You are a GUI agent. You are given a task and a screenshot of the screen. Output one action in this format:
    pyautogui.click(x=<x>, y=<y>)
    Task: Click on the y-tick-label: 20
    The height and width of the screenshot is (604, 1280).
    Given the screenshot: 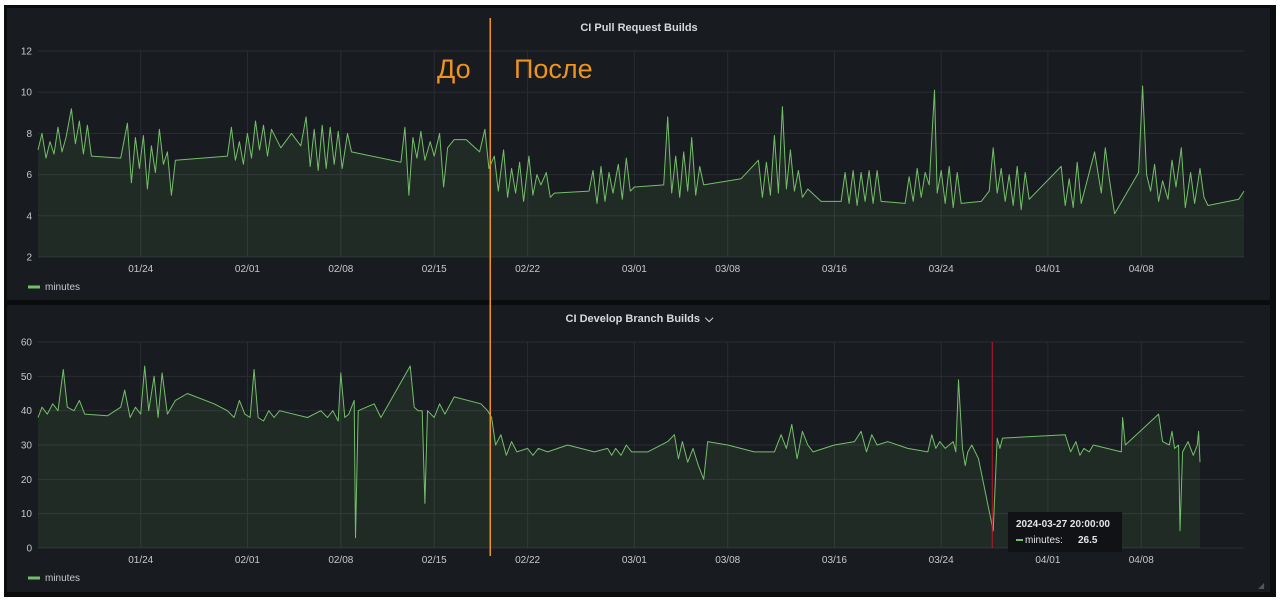 What is the action you would take?
    pyautogui.click(x=27, y=480)
    